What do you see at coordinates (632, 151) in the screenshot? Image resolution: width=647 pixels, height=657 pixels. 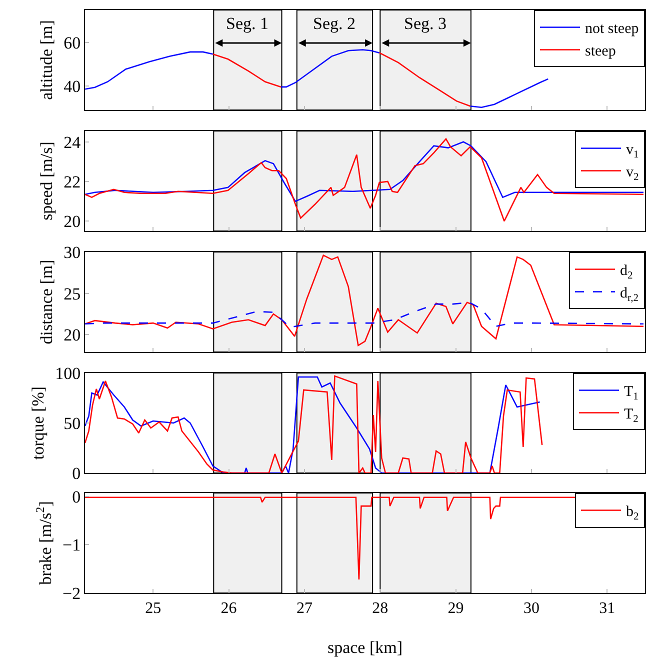 I see `legend-label: v$_{1}$` at bounding box center [632, 151].